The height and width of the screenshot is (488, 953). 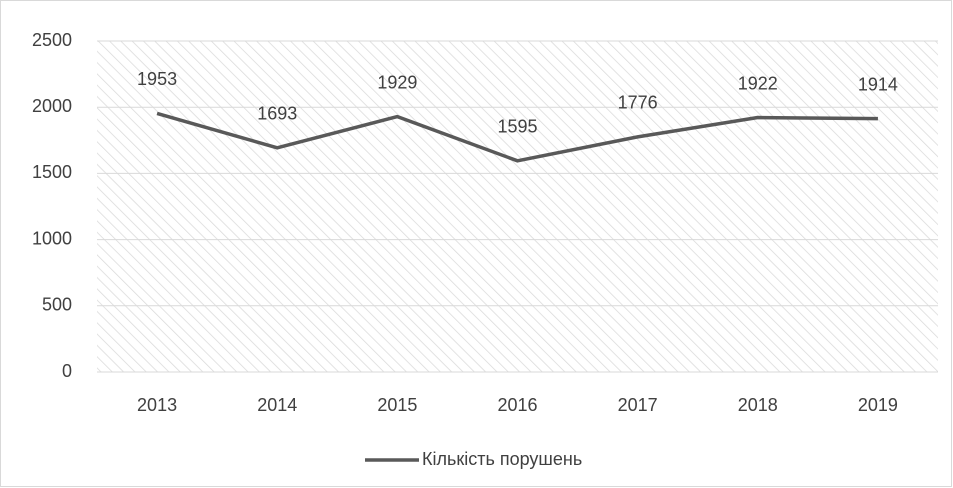 What do you see at coordinates (52, 238) in the screenshot?
I see `y-tick-label: 1000` at bounding box center [52, 238].